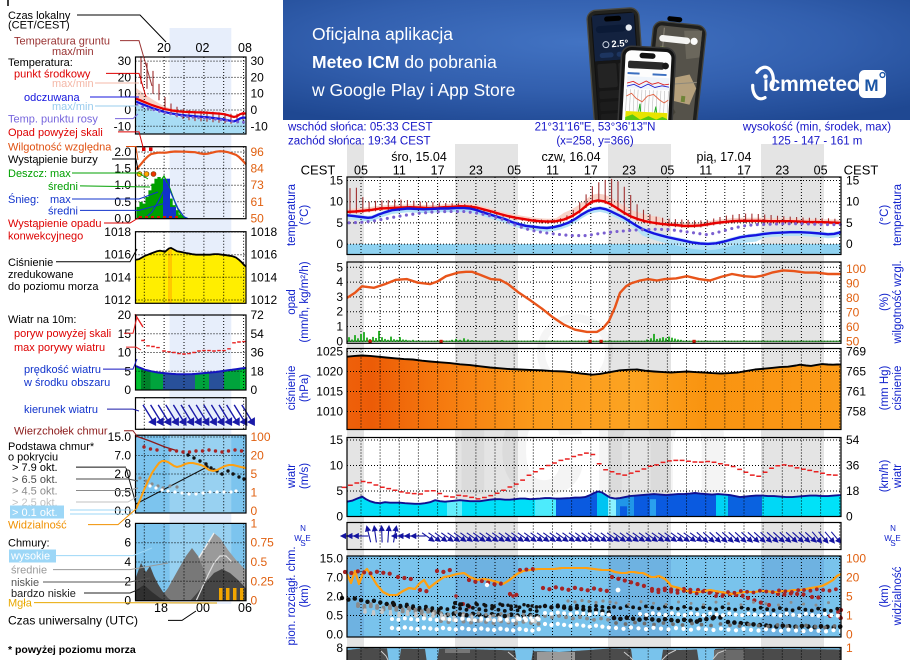  Describe the element at coordinates (853, 312) in the screenshot. I see `svg-text: 70` at that location.